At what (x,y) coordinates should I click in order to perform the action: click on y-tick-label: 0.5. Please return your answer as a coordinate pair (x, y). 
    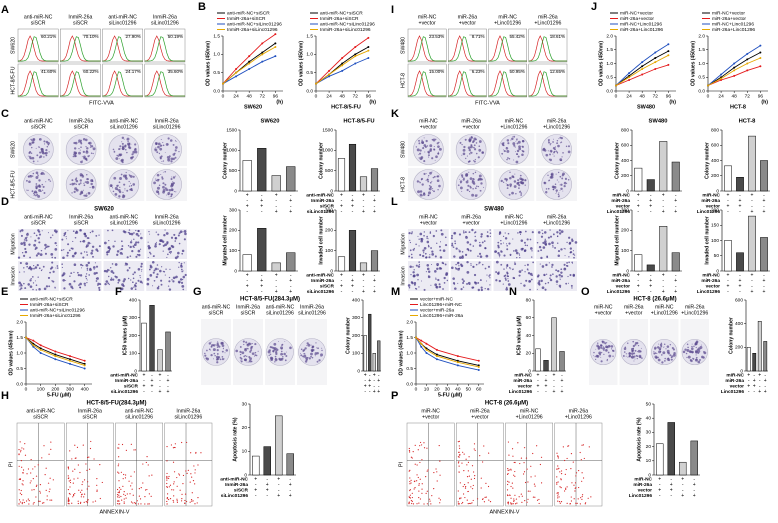
    Looking at the image, I should click on (309, 73).